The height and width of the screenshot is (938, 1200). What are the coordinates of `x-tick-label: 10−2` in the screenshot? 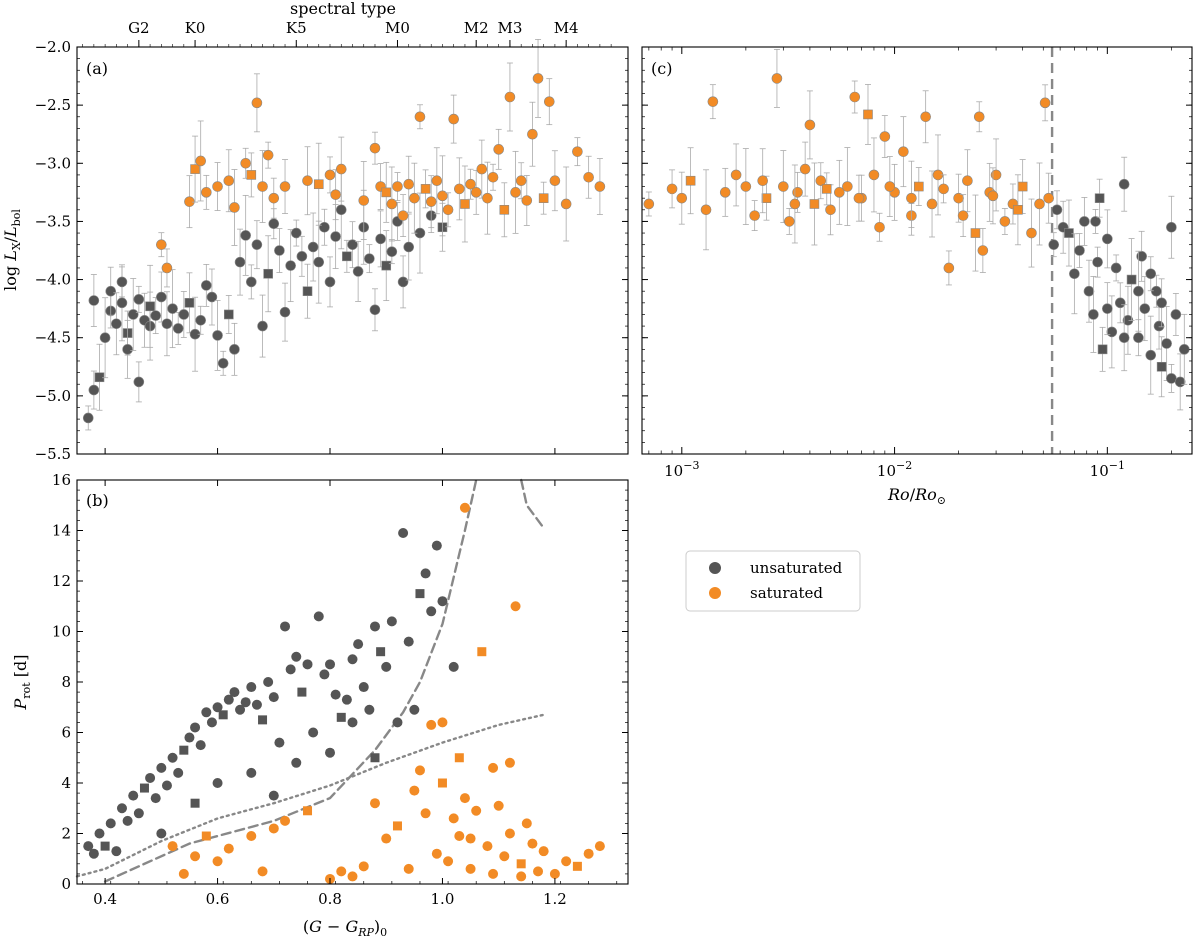 It's located at (894, 469).